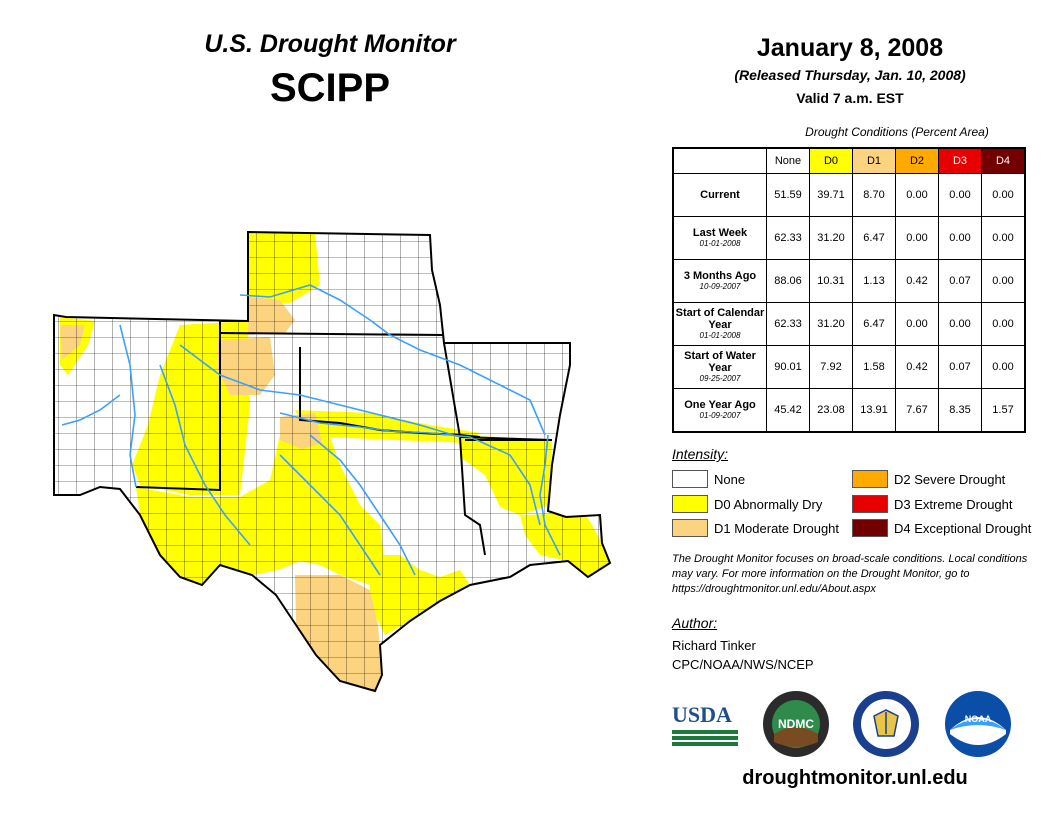  I want to click on col-header-d0: D0, so click(831, 160).